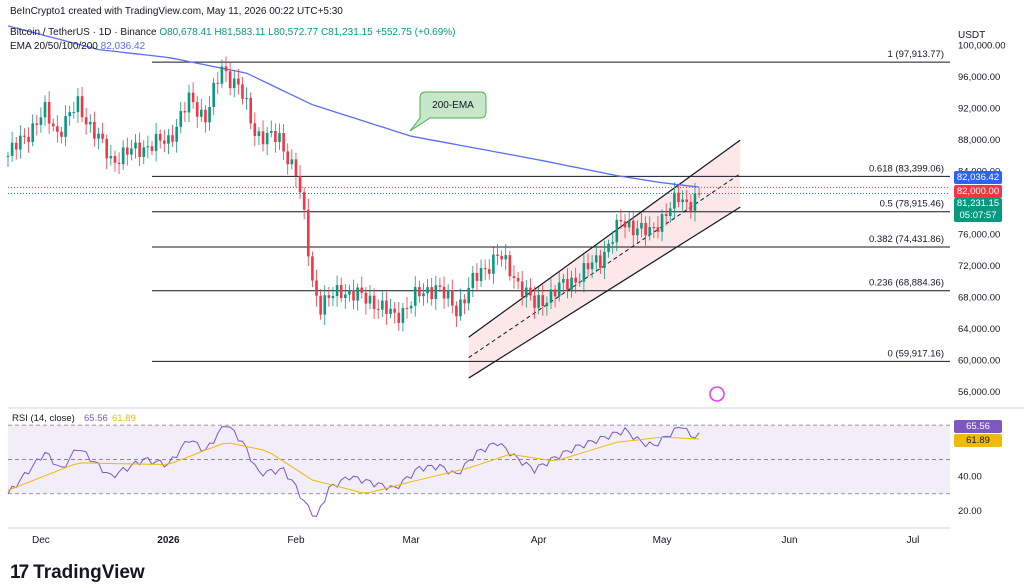  I want to click on ema-legend: EMA 20/50/100/200 82,036.42, so click(77, 46).